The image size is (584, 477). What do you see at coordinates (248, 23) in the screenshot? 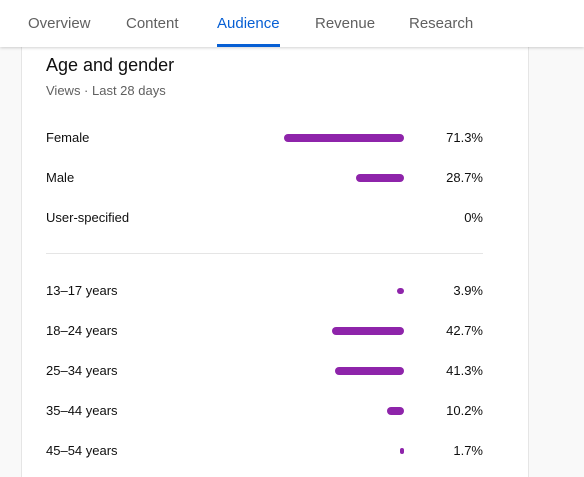
I see `tab-audience: Audience` at bounding box center [248, 23].